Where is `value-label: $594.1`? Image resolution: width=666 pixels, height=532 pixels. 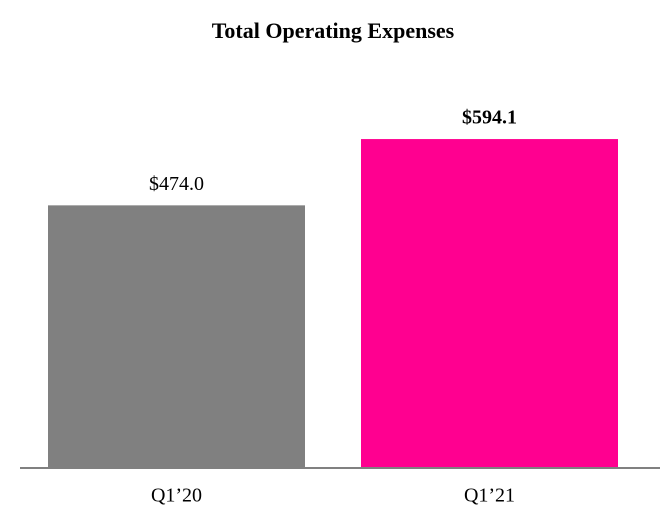 value-label: $594.1 is located at coordinates (489, 118).